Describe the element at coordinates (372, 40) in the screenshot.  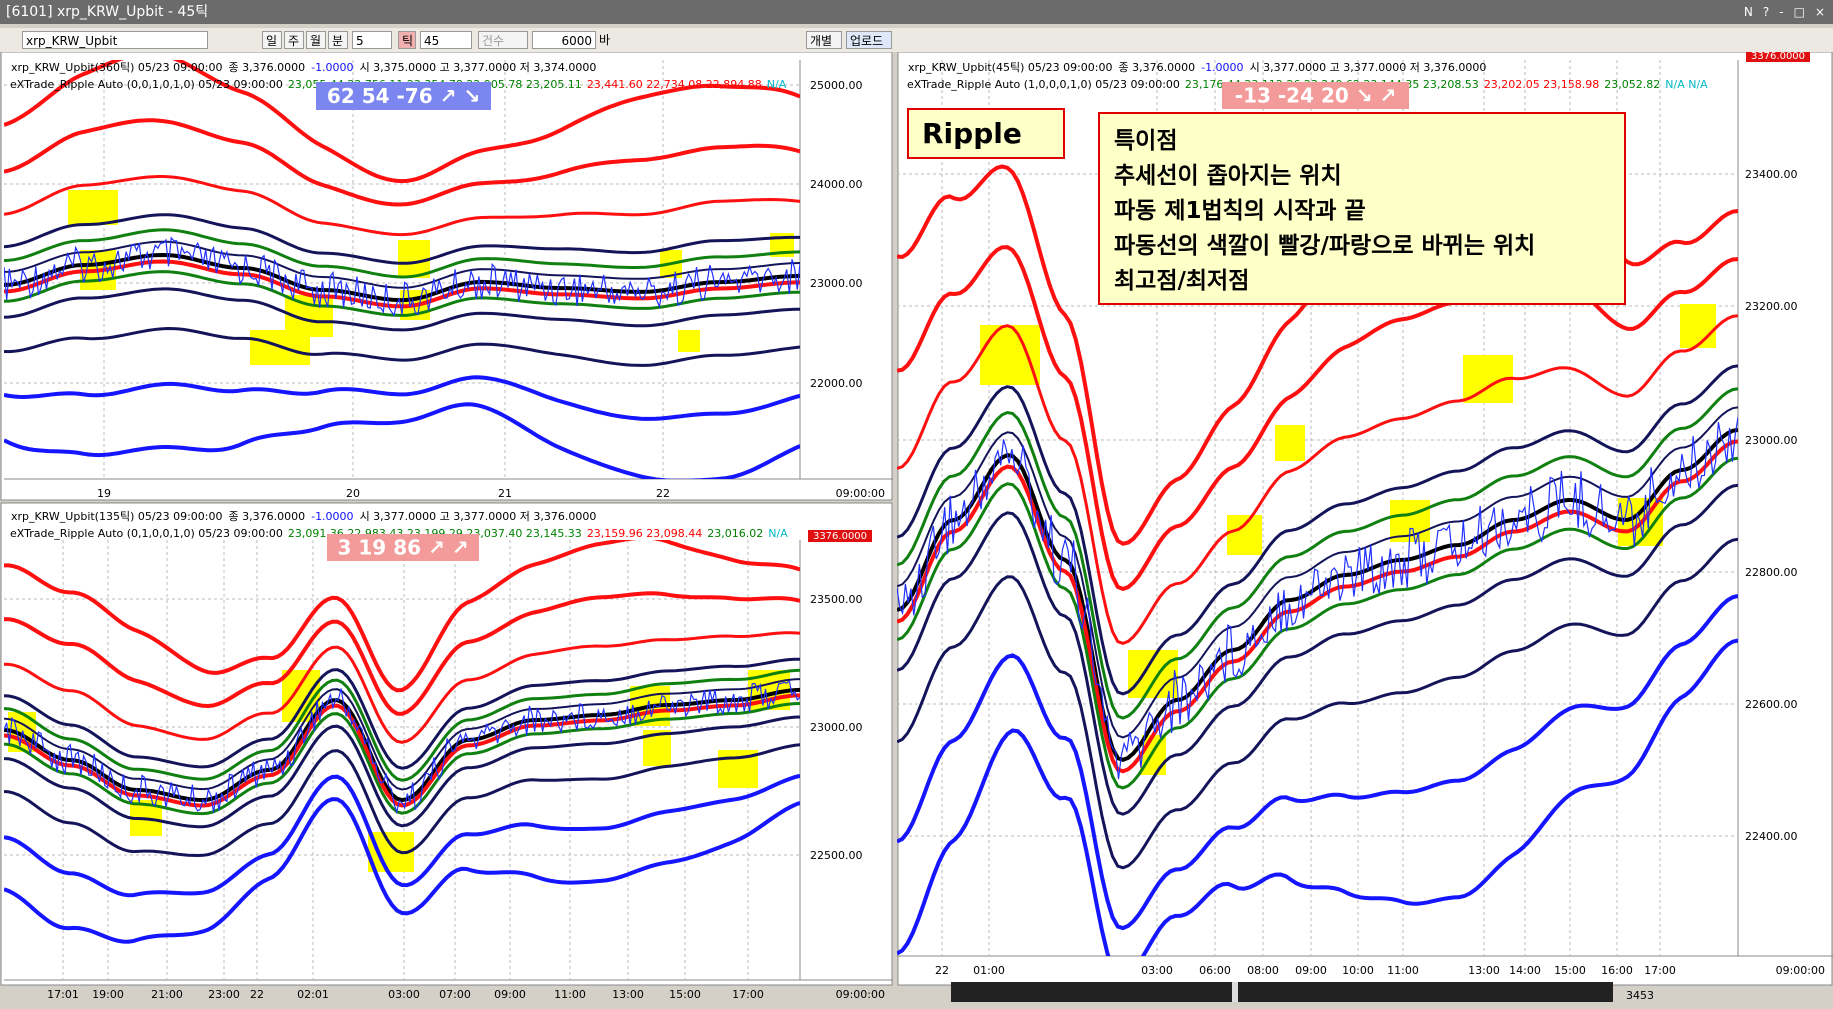
I see `minute-select: 5` at that location.